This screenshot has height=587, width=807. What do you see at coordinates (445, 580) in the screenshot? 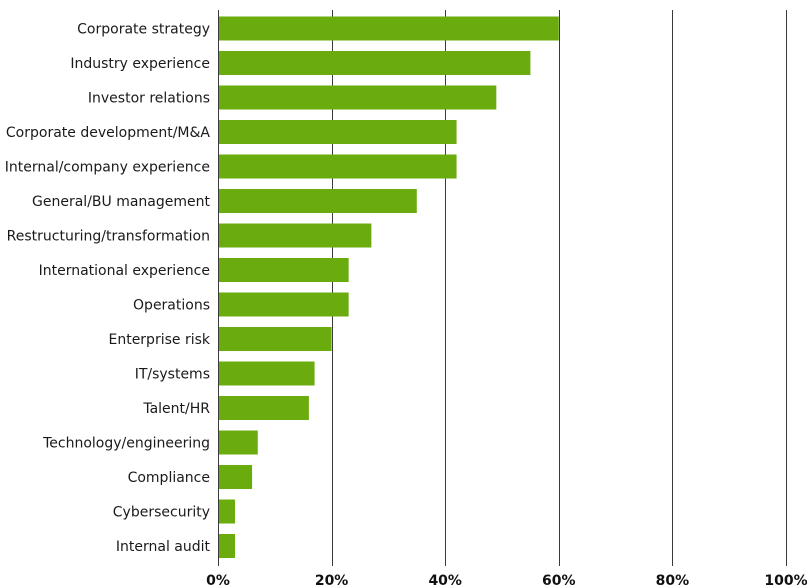
I see `x-tick-label: 40%` at bounding box center [445, 580].